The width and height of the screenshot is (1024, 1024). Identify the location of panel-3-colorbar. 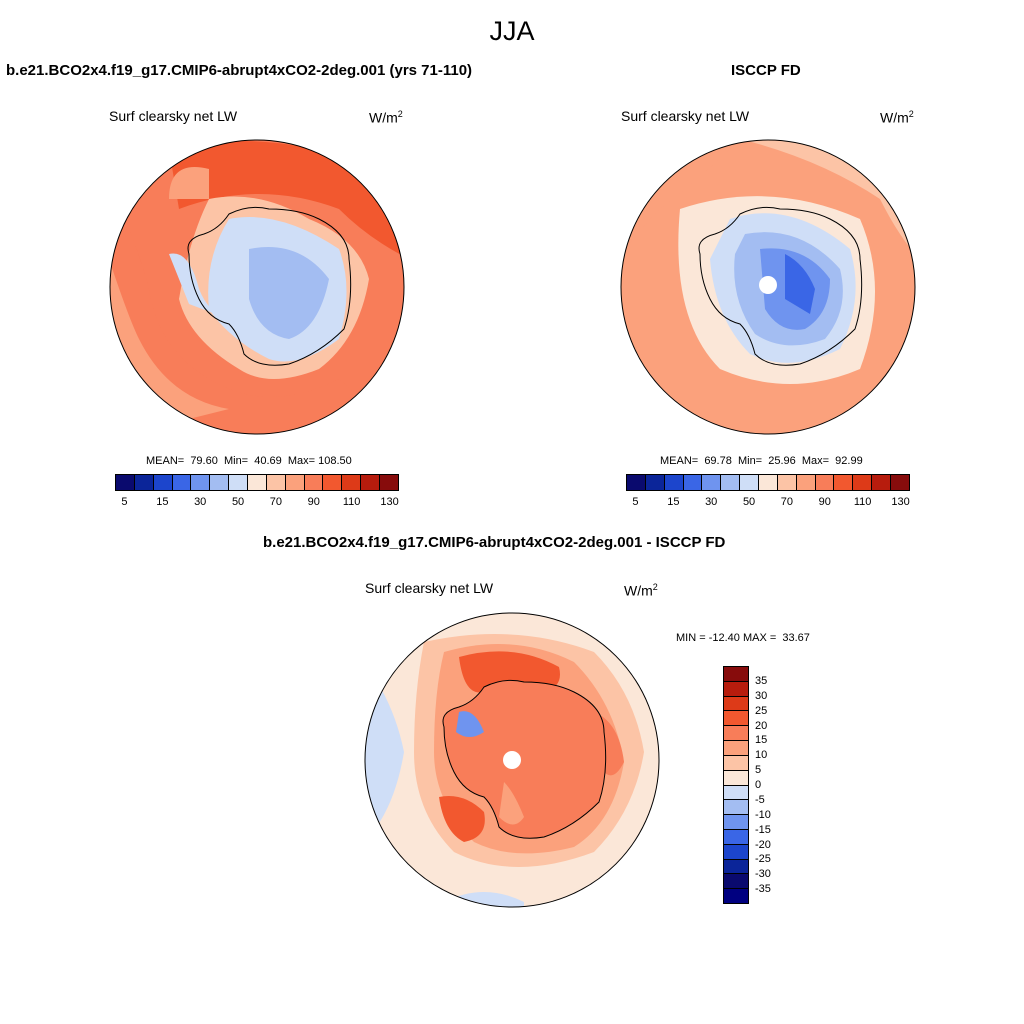
(736, 785).